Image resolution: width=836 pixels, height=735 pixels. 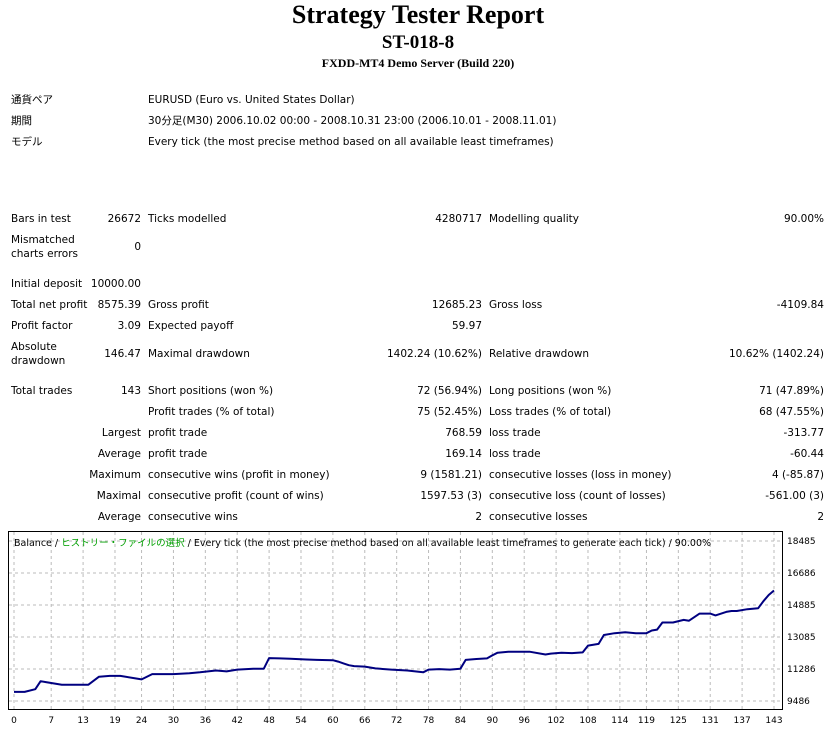 I want to click on x-tick-label: 54, so click(x=301, y=721).